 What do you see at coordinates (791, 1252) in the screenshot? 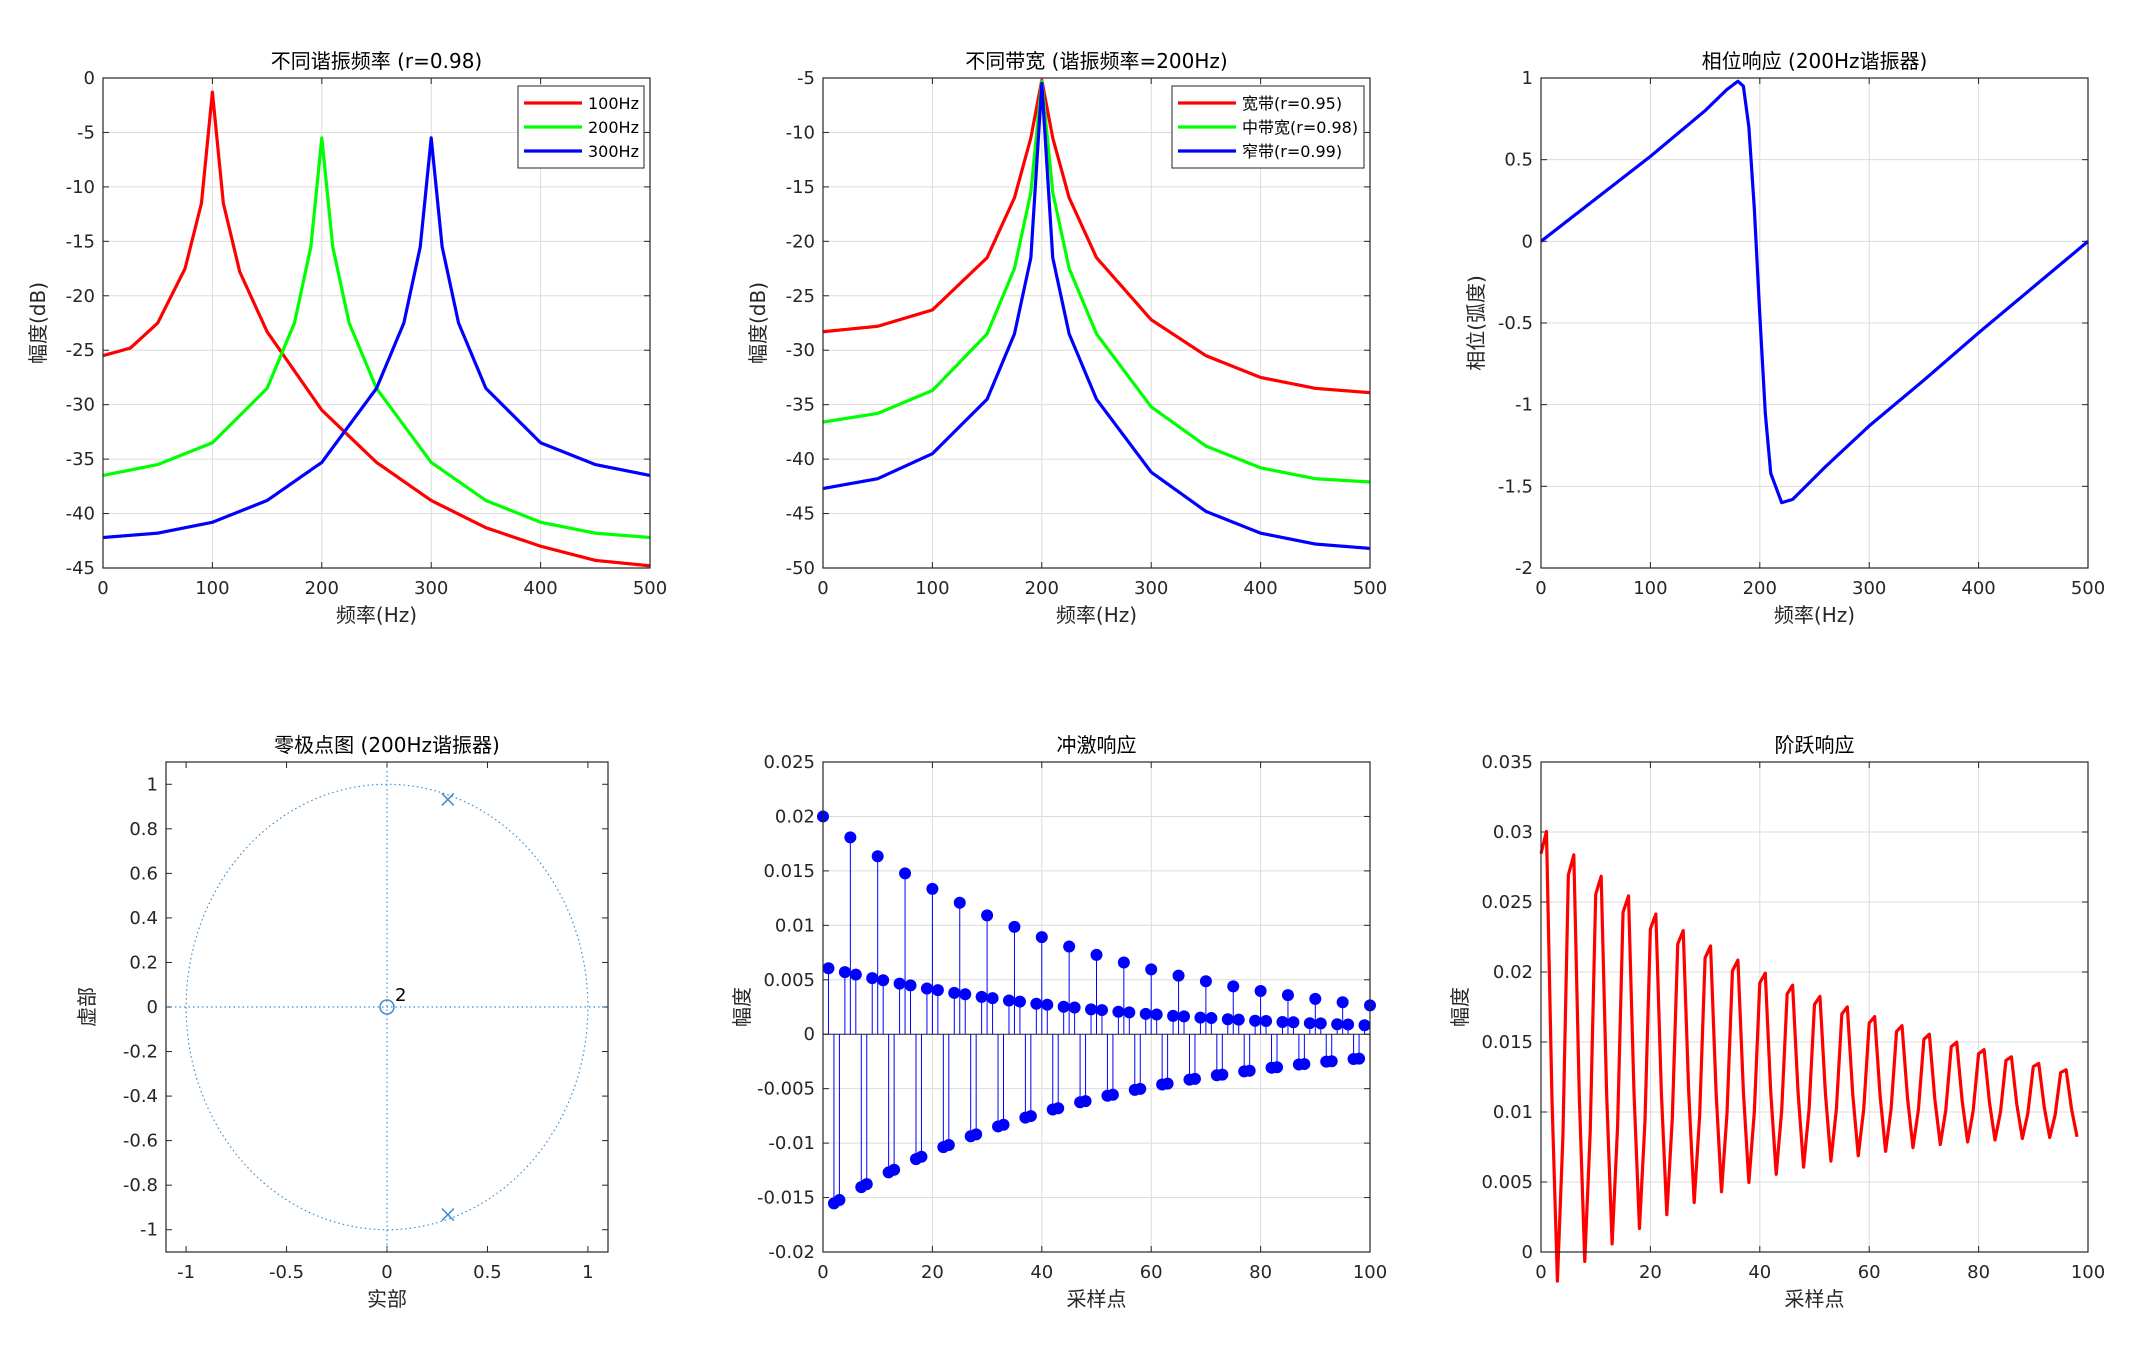
I see `y-tick-label: -0.02` at bounding box center [791, 1252].